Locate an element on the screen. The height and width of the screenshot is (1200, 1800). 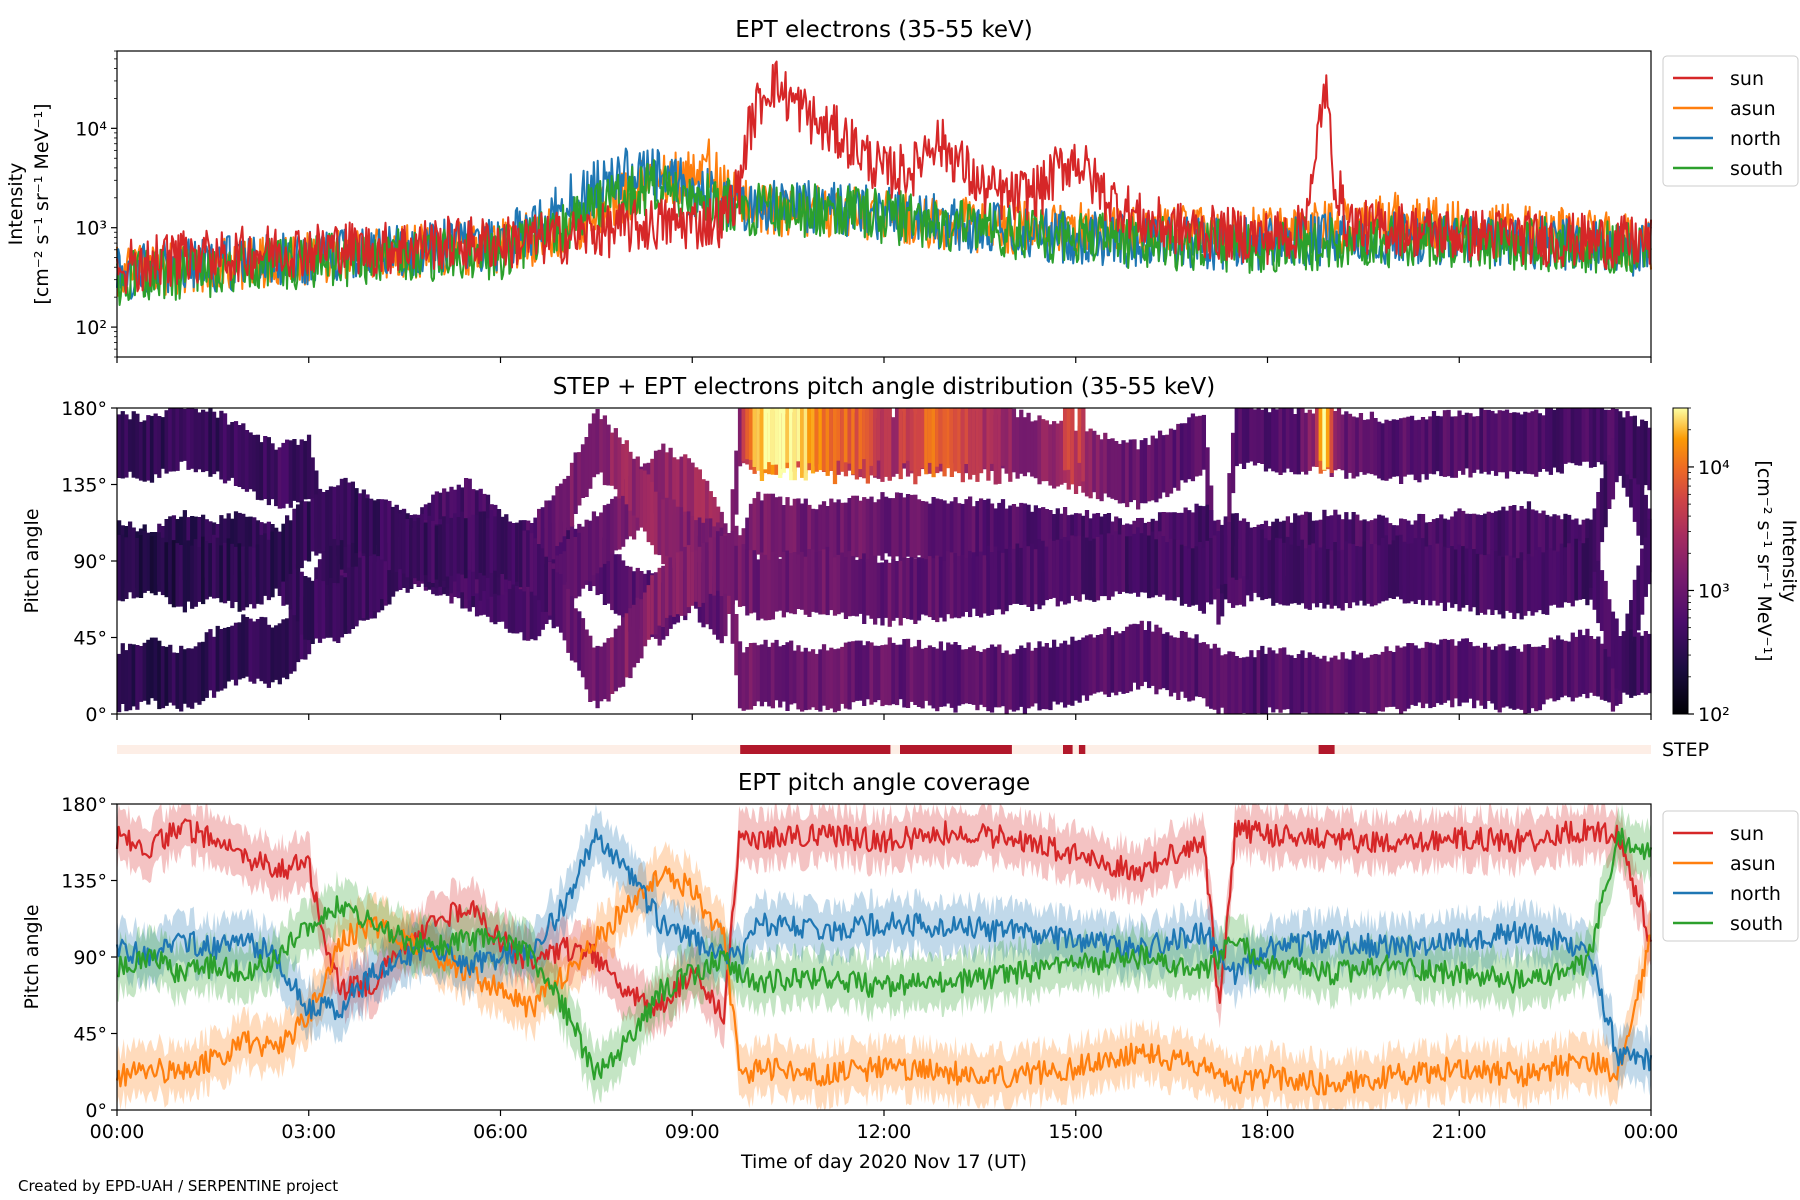
legend-label-north: north is located at coordinates (1755, 139).